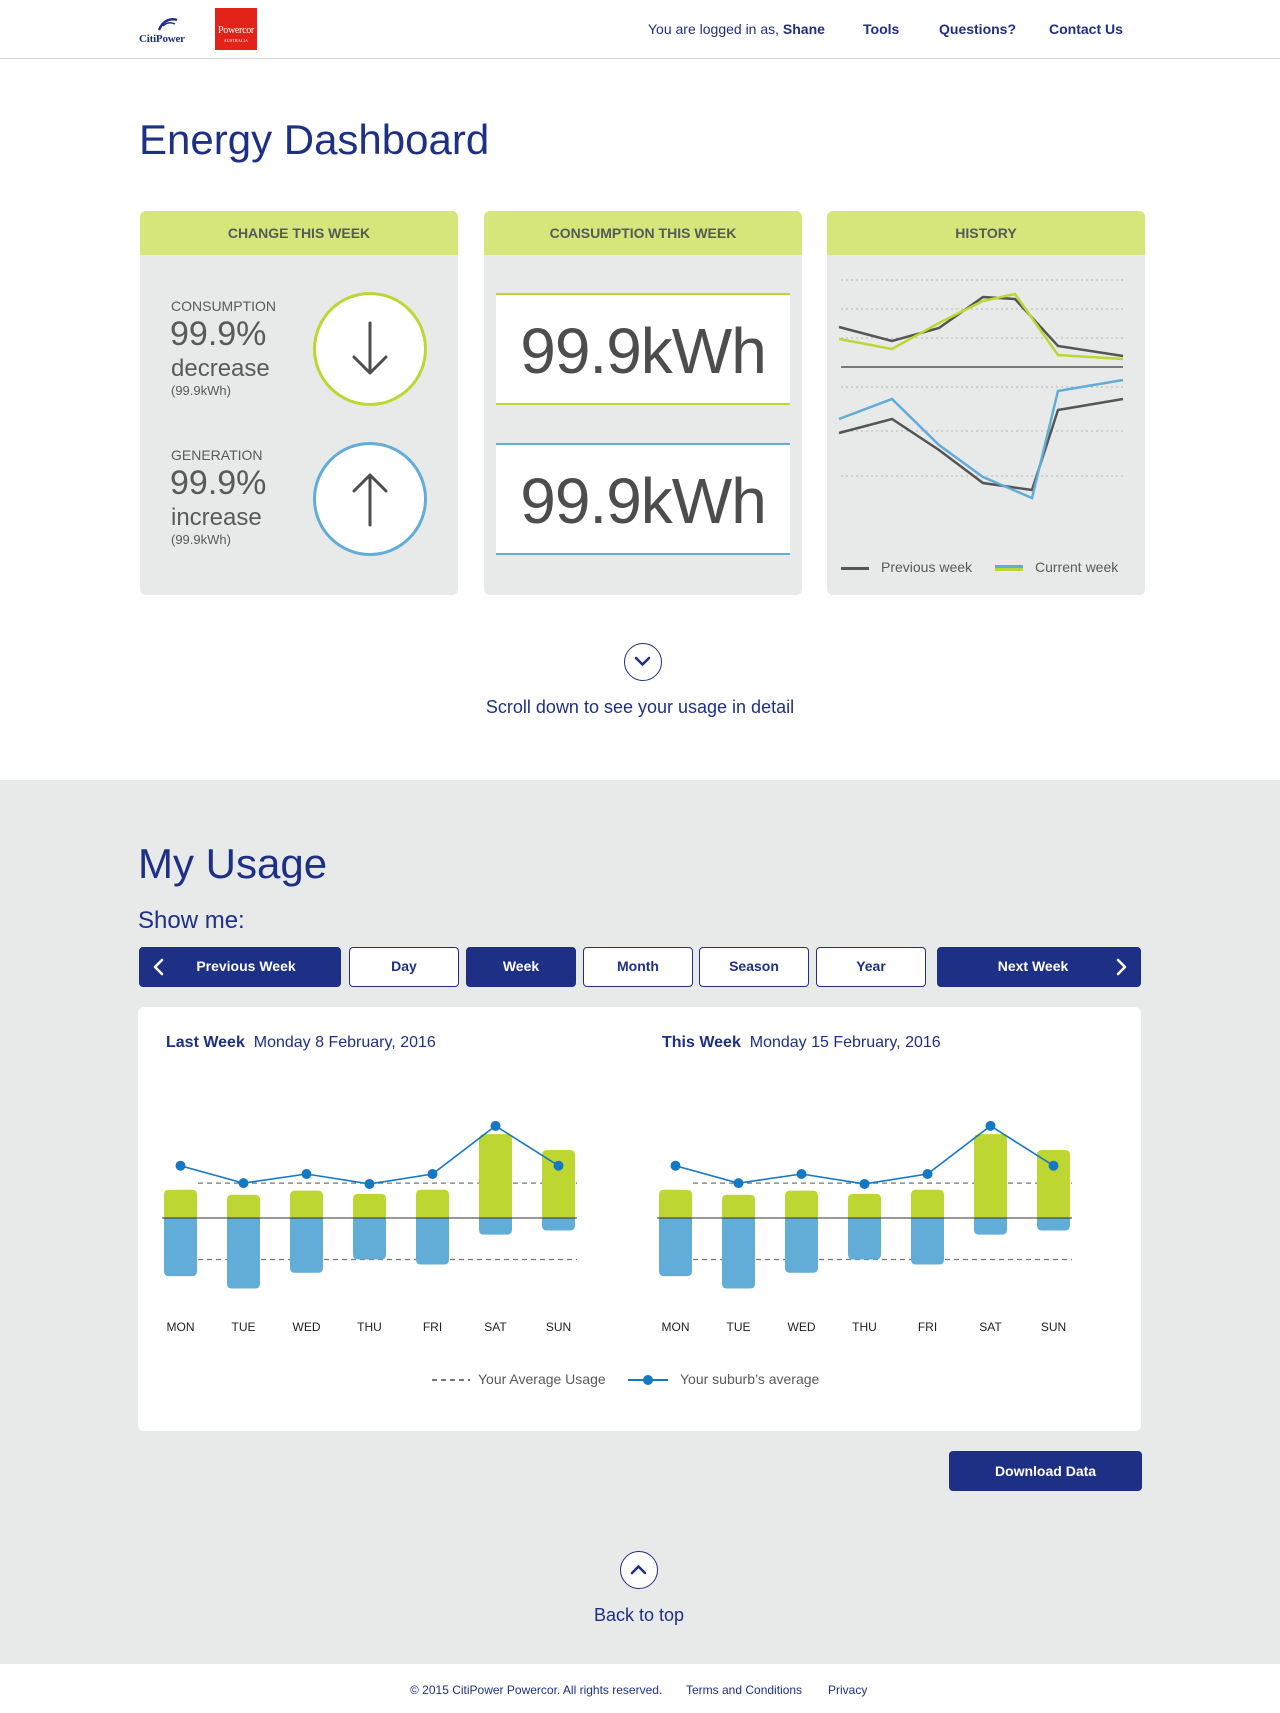 This screenshot has height=1713, width=1280. What do you see at coordinates (1077, 567) in the screenshot?
I see `legend-current-label: Current week` at bounding box center [1077, 567].